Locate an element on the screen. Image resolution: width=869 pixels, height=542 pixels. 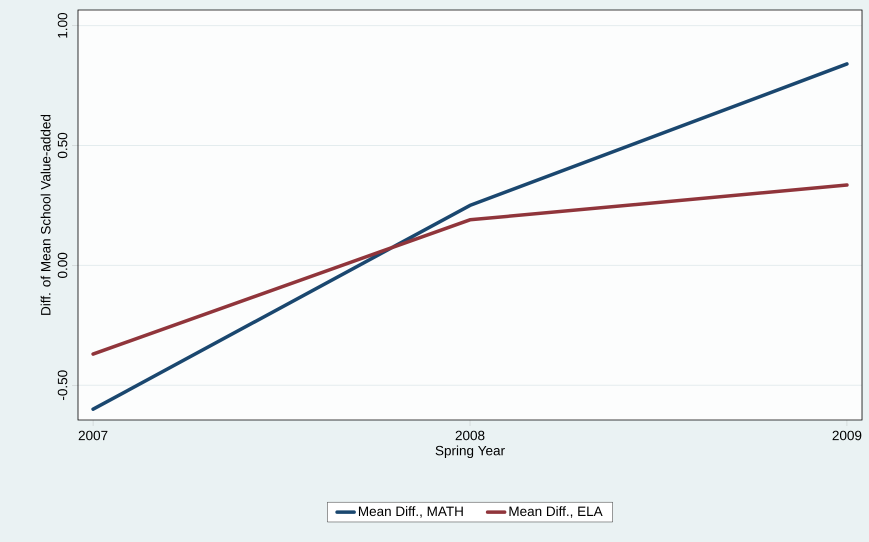
legend-label: Mean Diff., MATH is located at coordinates (410, 512).